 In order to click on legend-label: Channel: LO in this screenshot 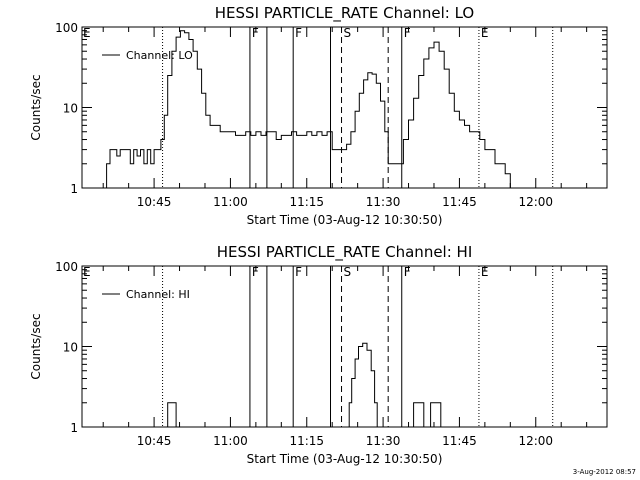, I will do `click(159, 55)`.